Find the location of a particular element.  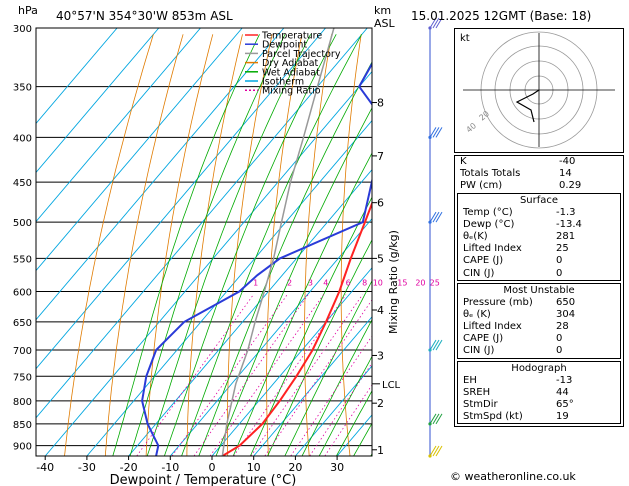

mixing-ratio-label: 25 is located at coordinates (435, 282).